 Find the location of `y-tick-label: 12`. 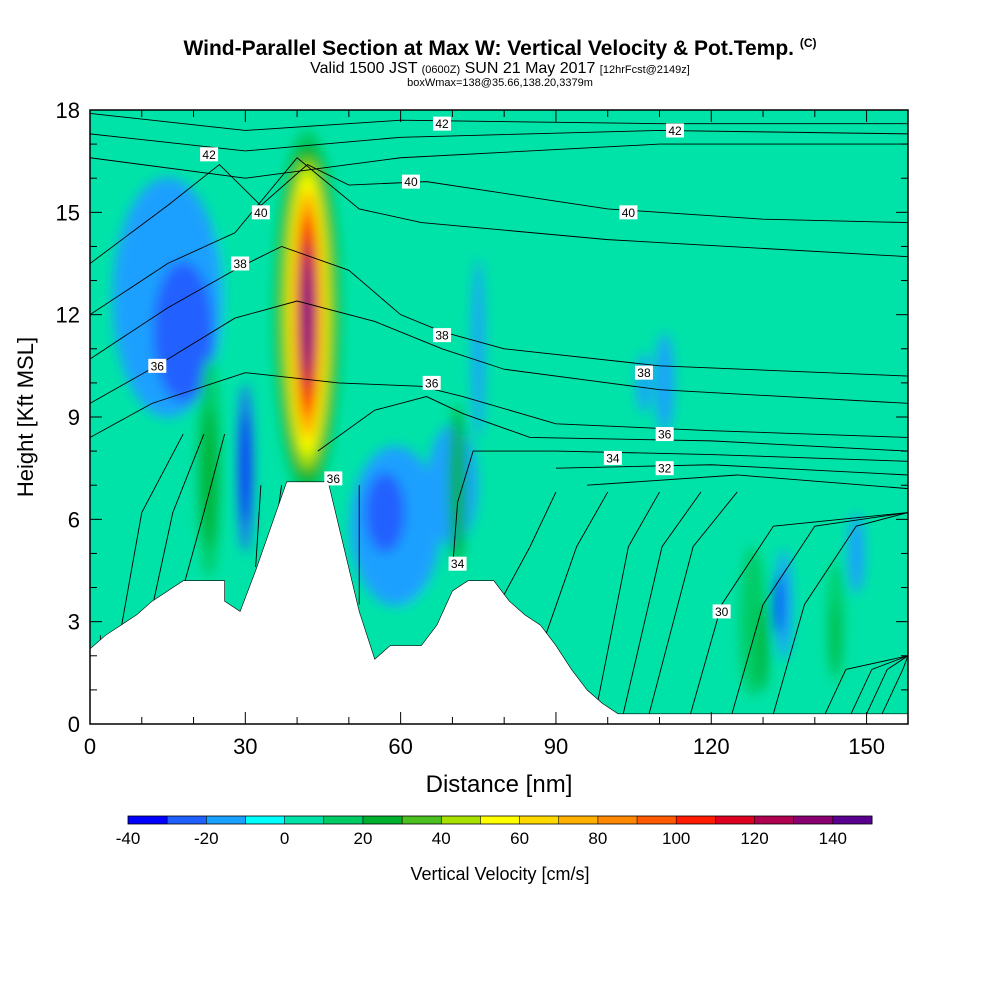

y-tick-label: 12 is located at coordinates (68, 315).